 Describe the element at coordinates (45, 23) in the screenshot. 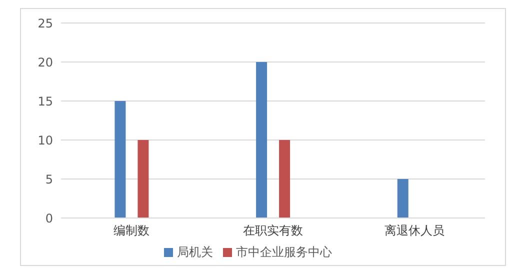

I see `y-tick-label: 25` at that location.